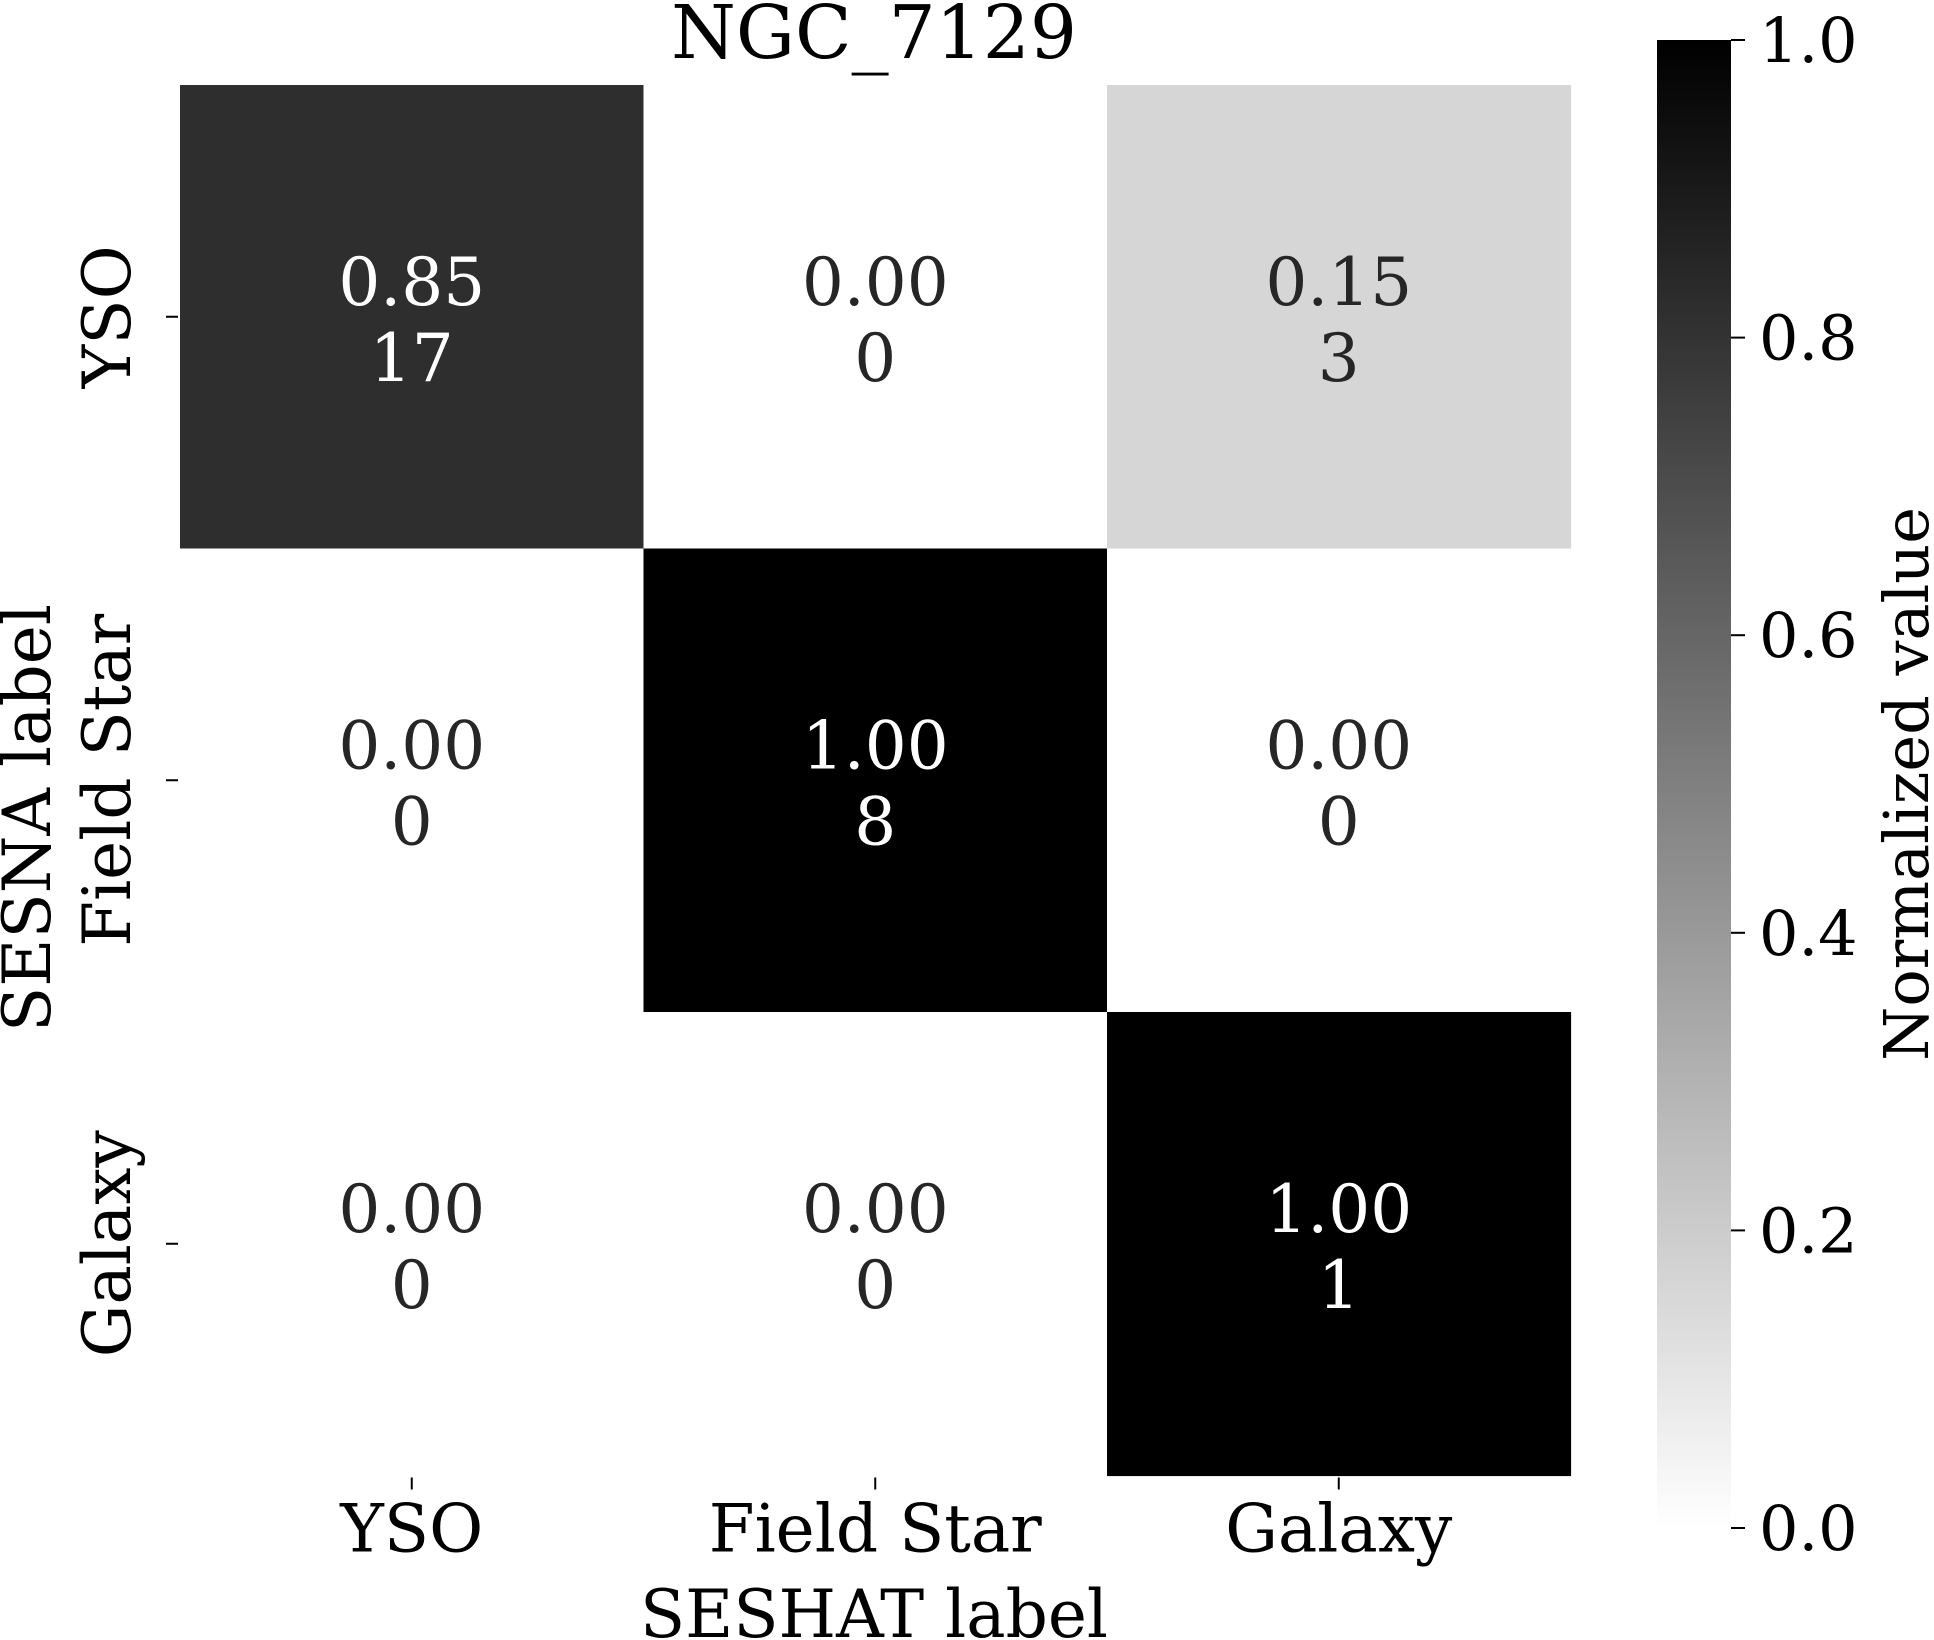 This screenshot has height=1640, width=1934. I want to click on cell-value-2-1: 0.00, so click(875, 1209).